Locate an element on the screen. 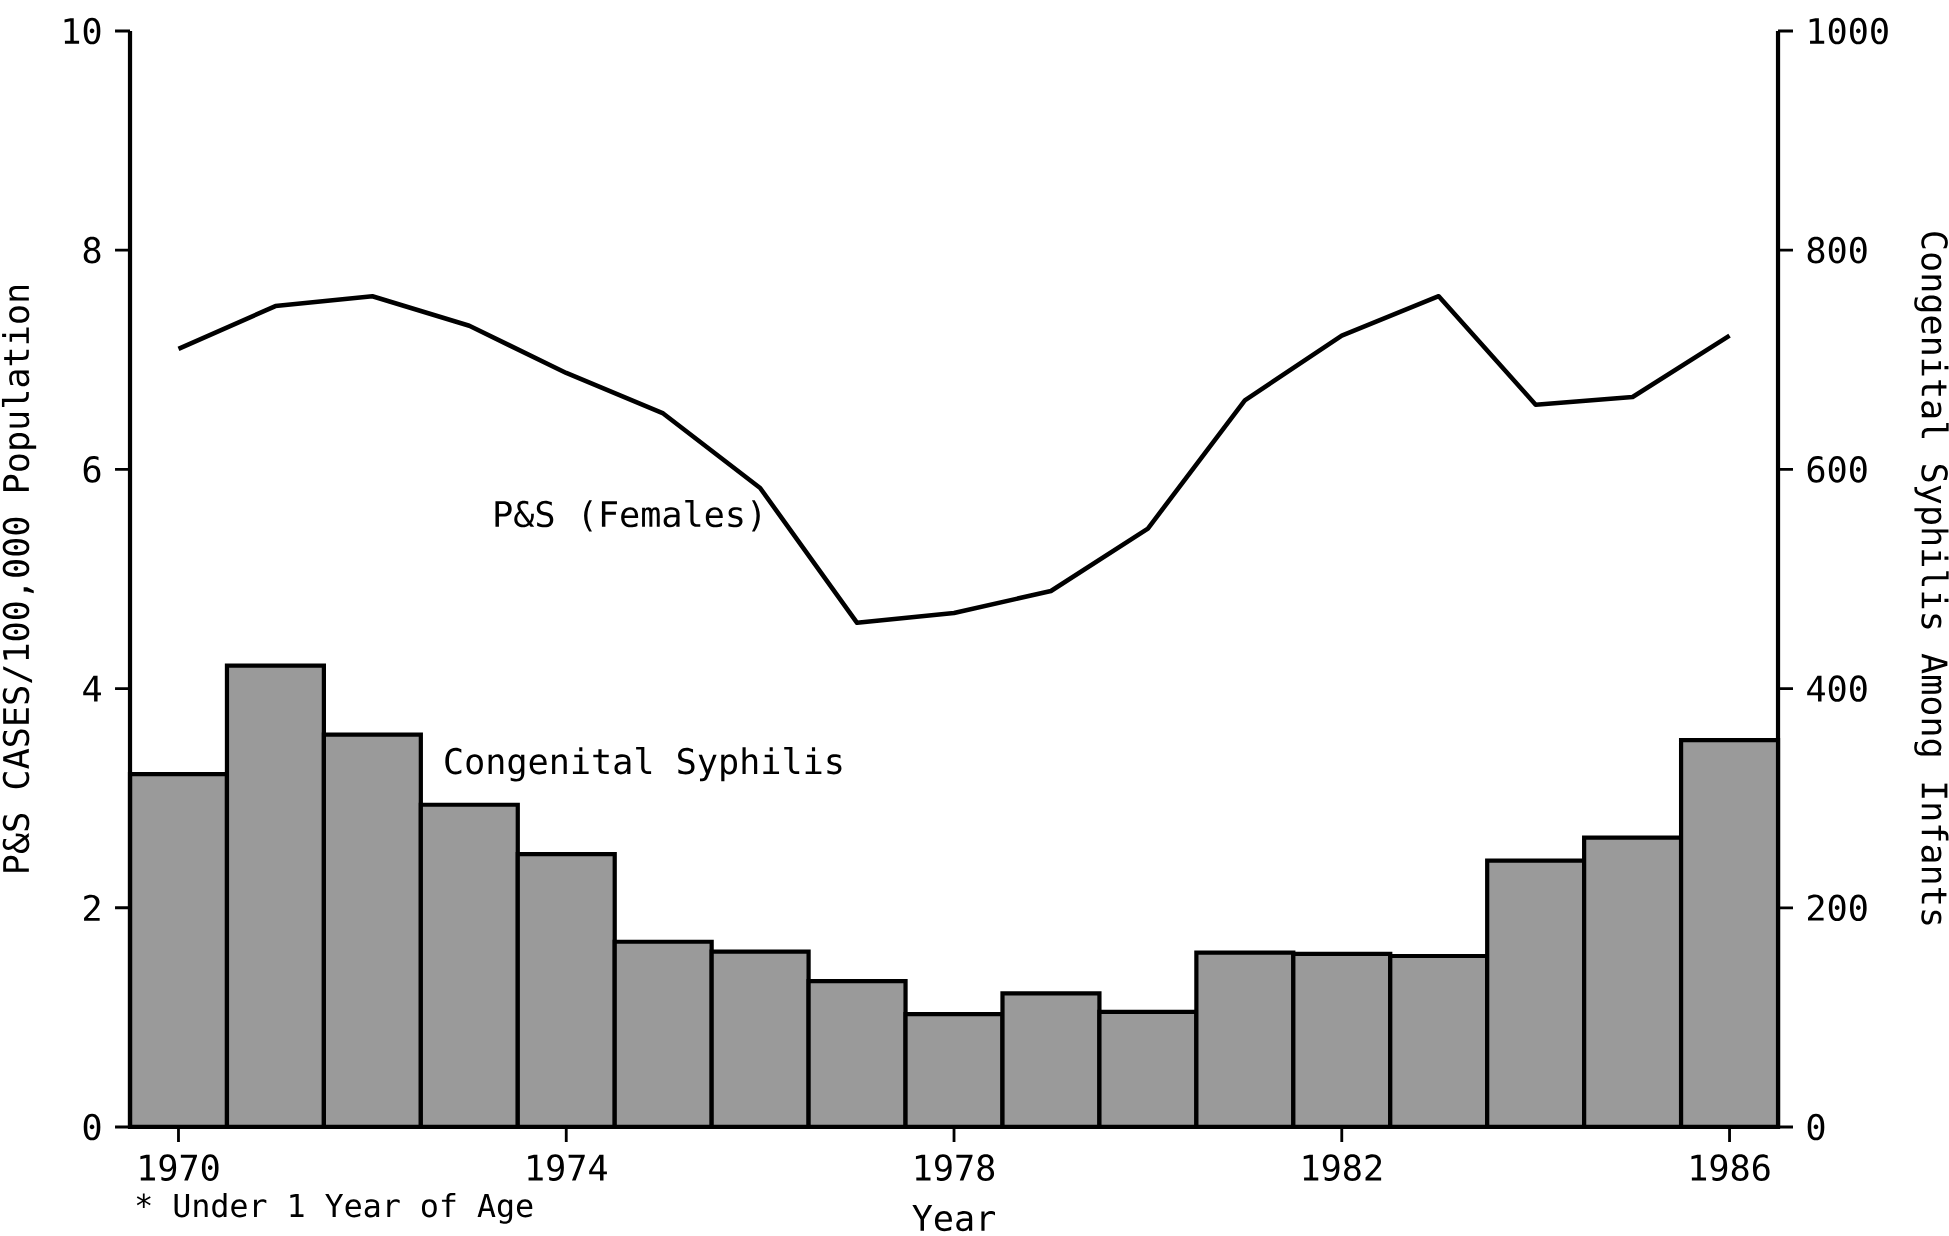 The height and width of the screenshot is (1236, 1949). y-tick-label: 4 is located at coordinates (92, 688).